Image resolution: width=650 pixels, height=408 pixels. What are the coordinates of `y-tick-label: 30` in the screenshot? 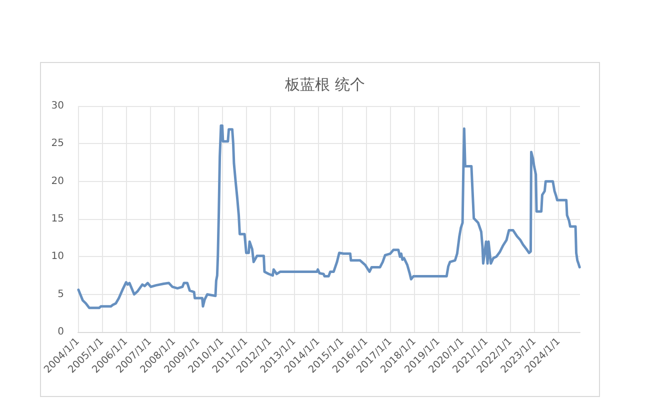 It's located at (57, 106).